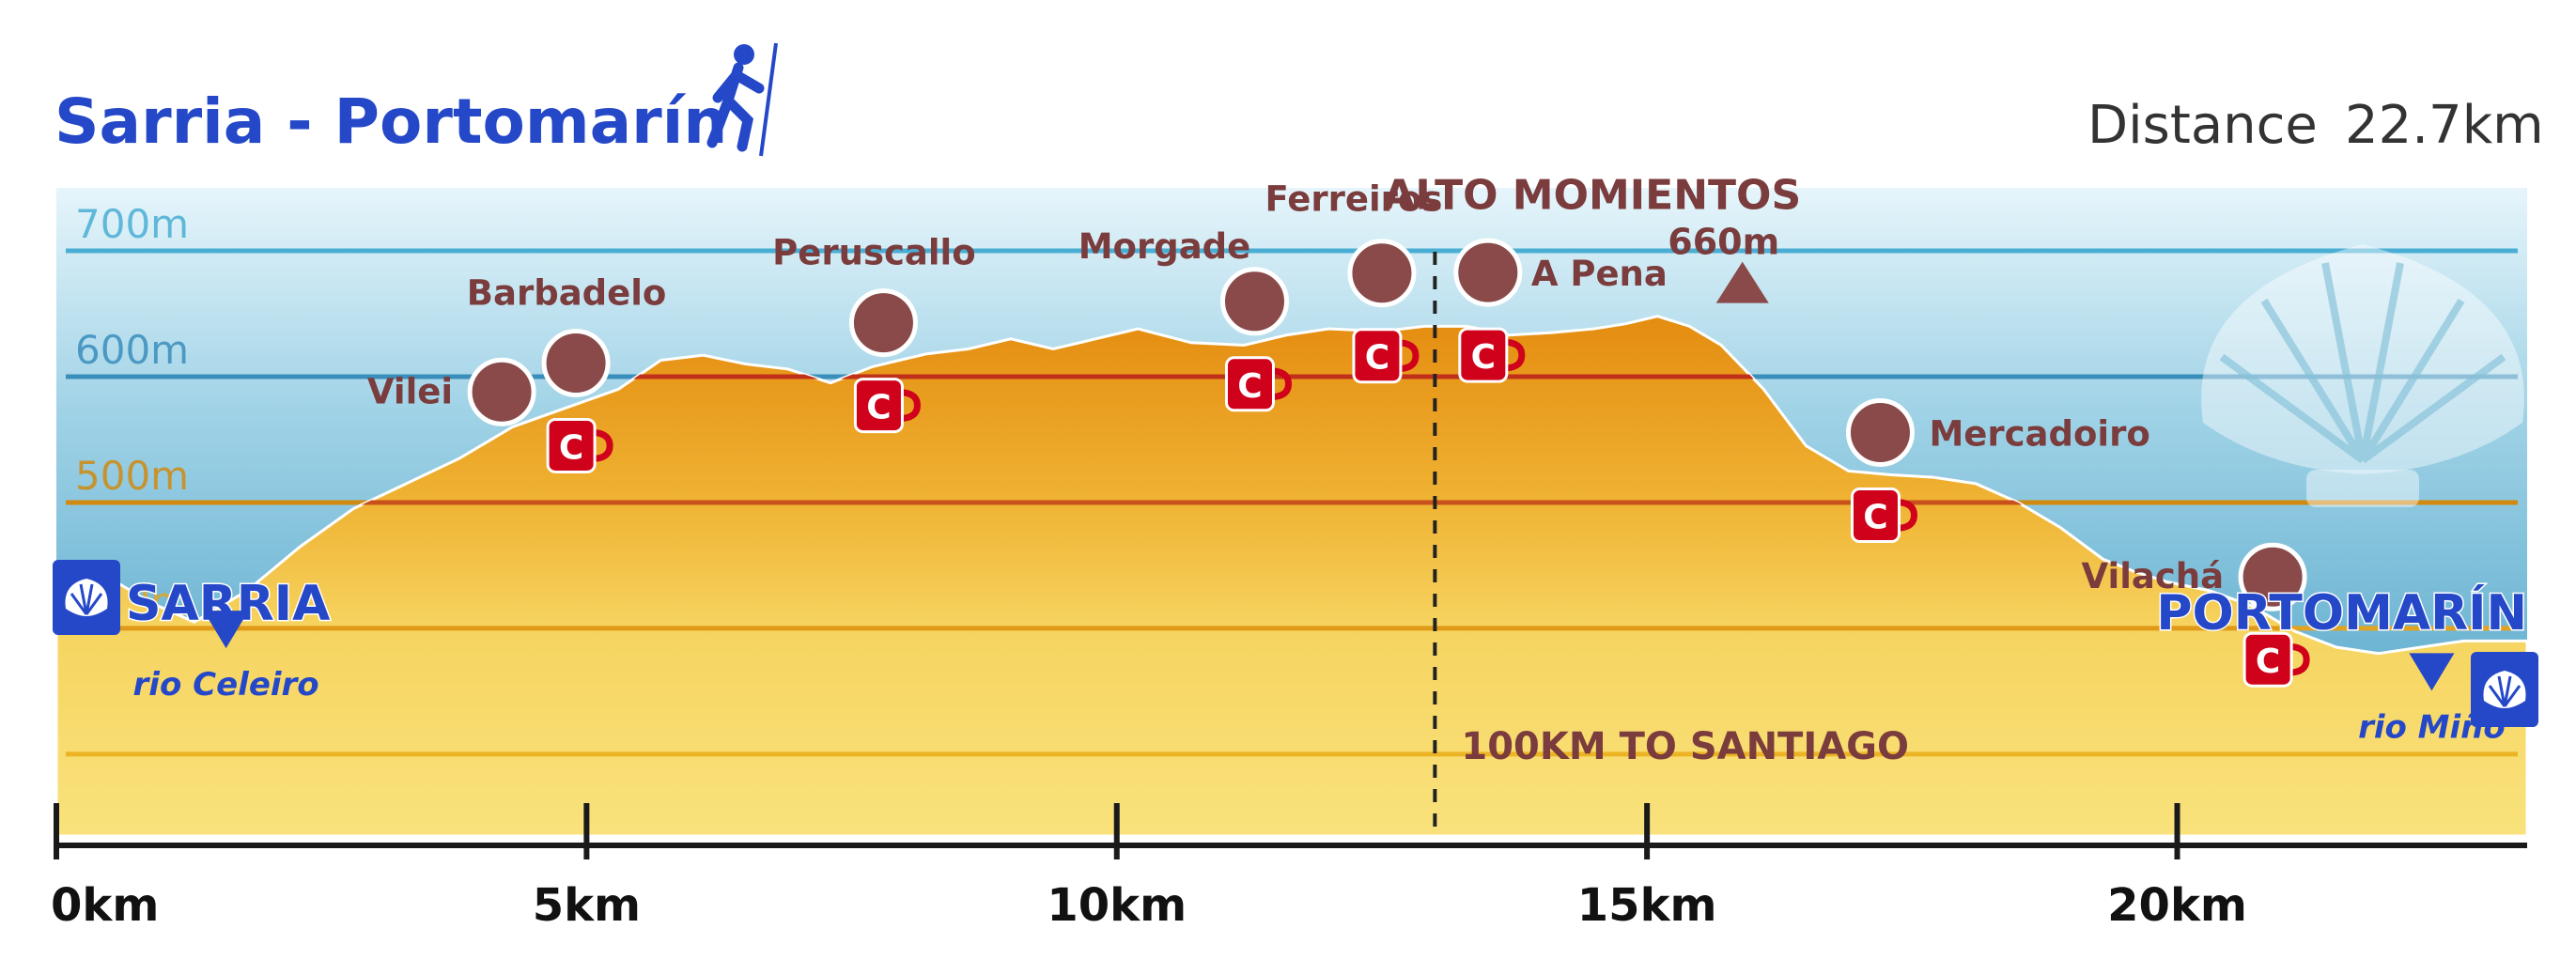  Describe the element at coordinates (567, 292) in the screenshot. I see `stop-label: Barbadelo` at that location.